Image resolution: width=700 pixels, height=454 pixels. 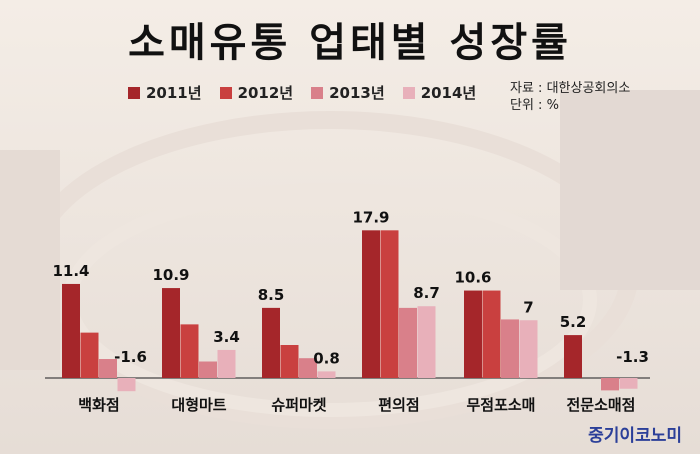 What do you see at coordinates (130, 357) in the screenshot?
I see `data-label-백화점-2014년: -1.6` at bounding box center [130, 357].